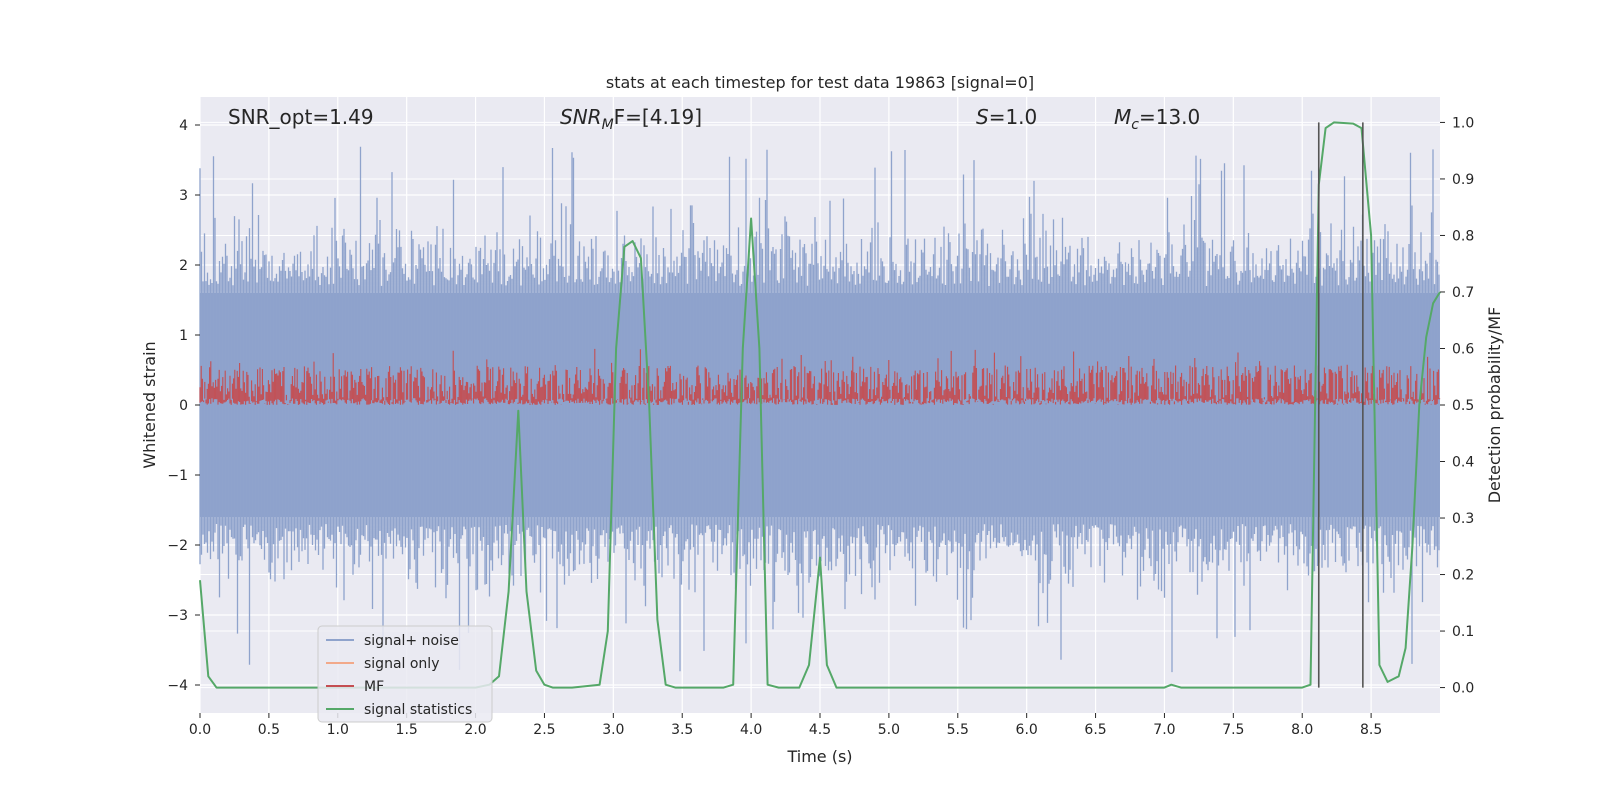 The image size is (1600, 800). Describe the element at coordinates (1463, 689) in the screenshot. I see `y2-tick-label: 0.0` at that location.